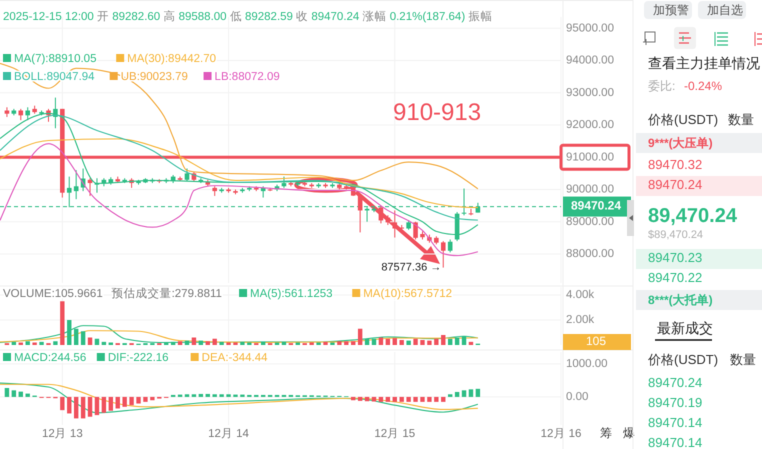 The image size is (762, 449). What do you see at coordinates (437, 112) in the screenshot?
I see `annotation: 910-913` at bounding box center [437, 112].